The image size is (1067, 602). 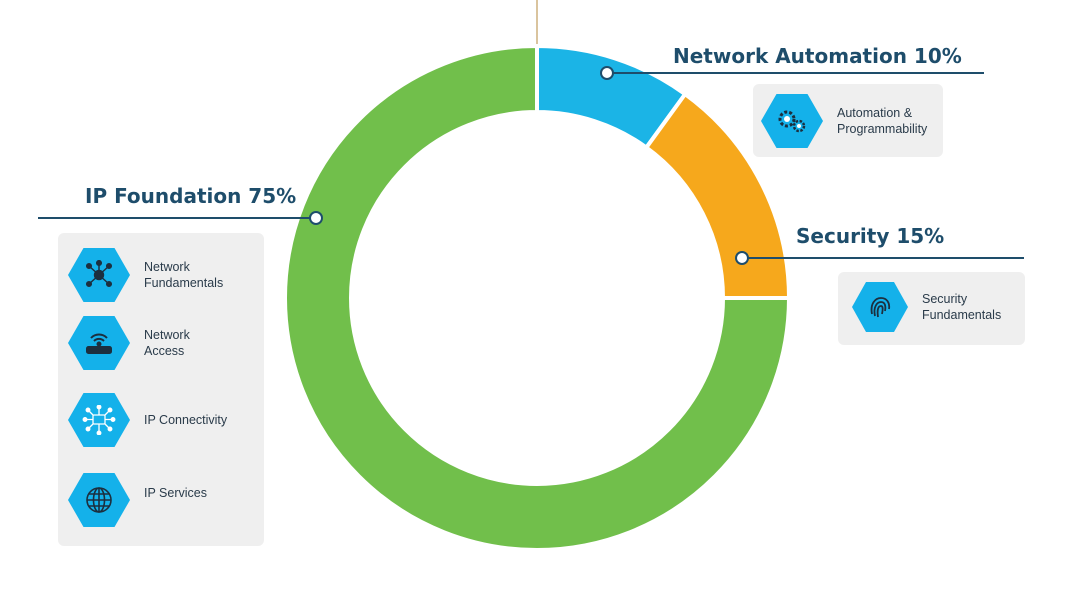 What do you see at coordinates (742, 258) in the screenshot?
I see `leader-dot-security` at bounding box center [742, 258].